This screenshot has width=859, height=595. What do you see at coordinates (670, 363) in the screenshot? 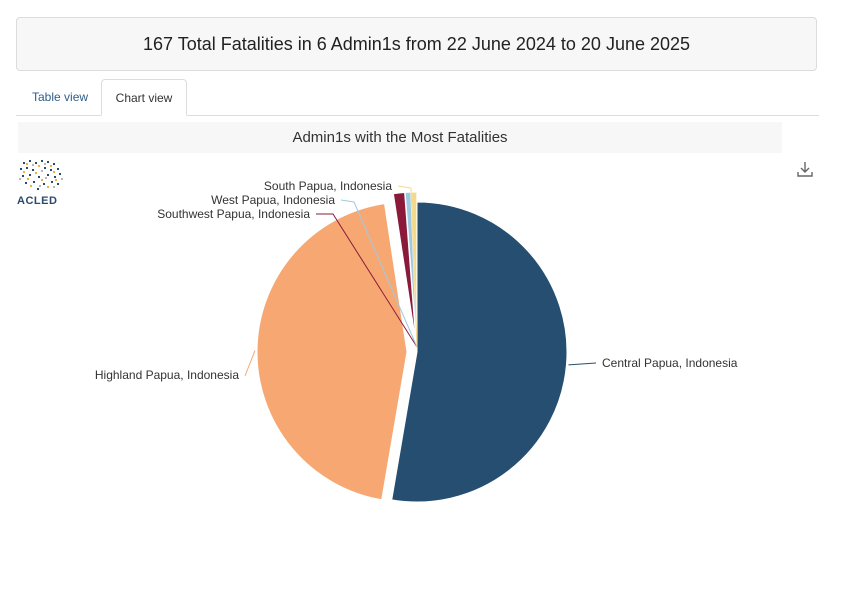
I see `slice-label: Central Papua, Indonesia` at bounding box center [670, 363].